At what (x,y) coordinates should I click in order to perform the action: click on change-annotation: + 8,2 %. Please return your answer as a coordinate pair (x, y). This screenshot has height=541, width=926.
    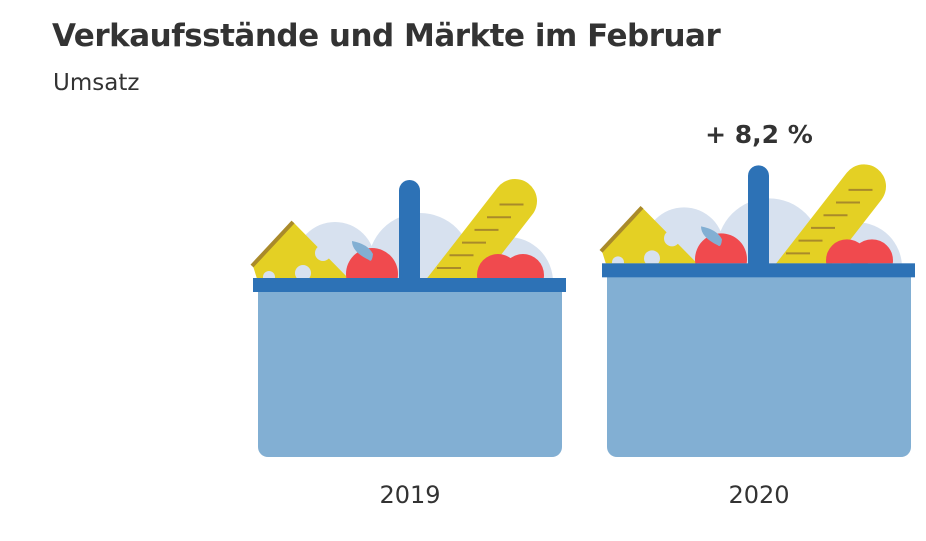
    Looking at the image, I should click on (759, 134).